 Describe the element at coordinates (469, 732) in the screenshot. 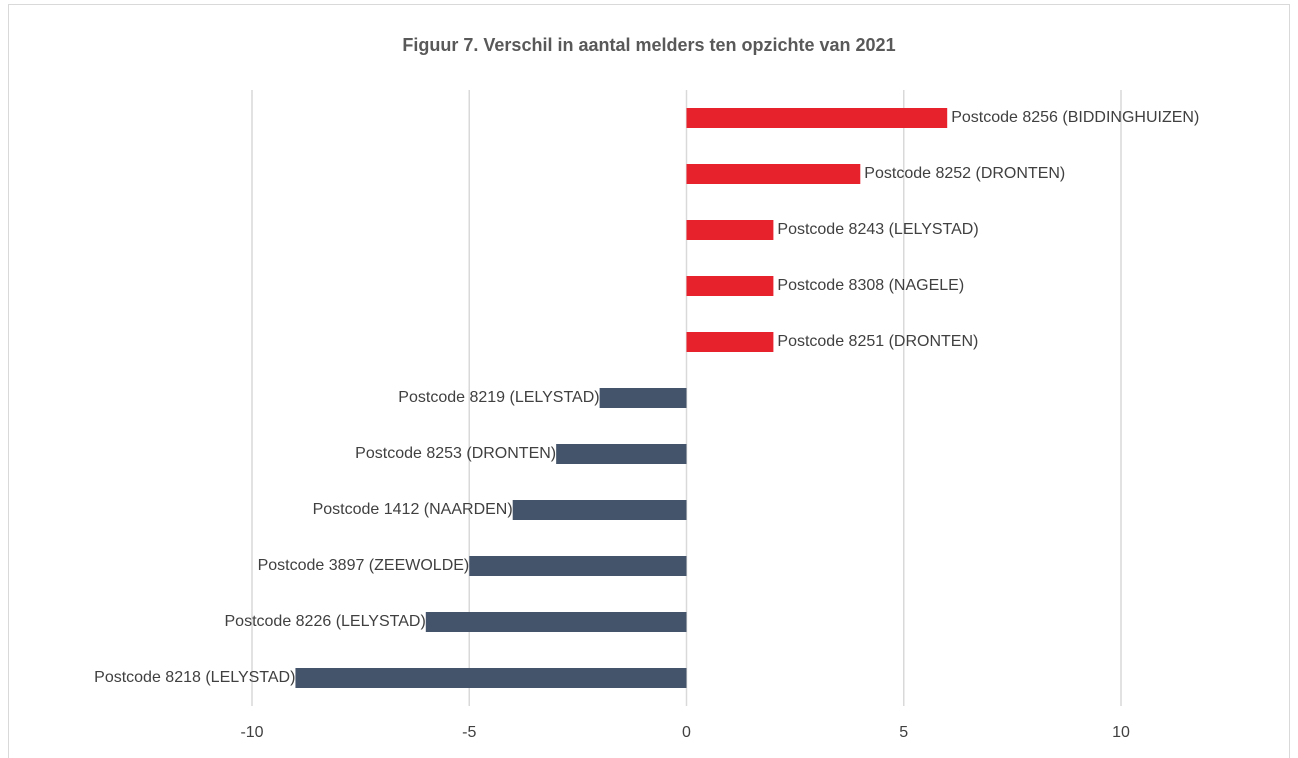

I see `x-tick-label: -5` at that location.